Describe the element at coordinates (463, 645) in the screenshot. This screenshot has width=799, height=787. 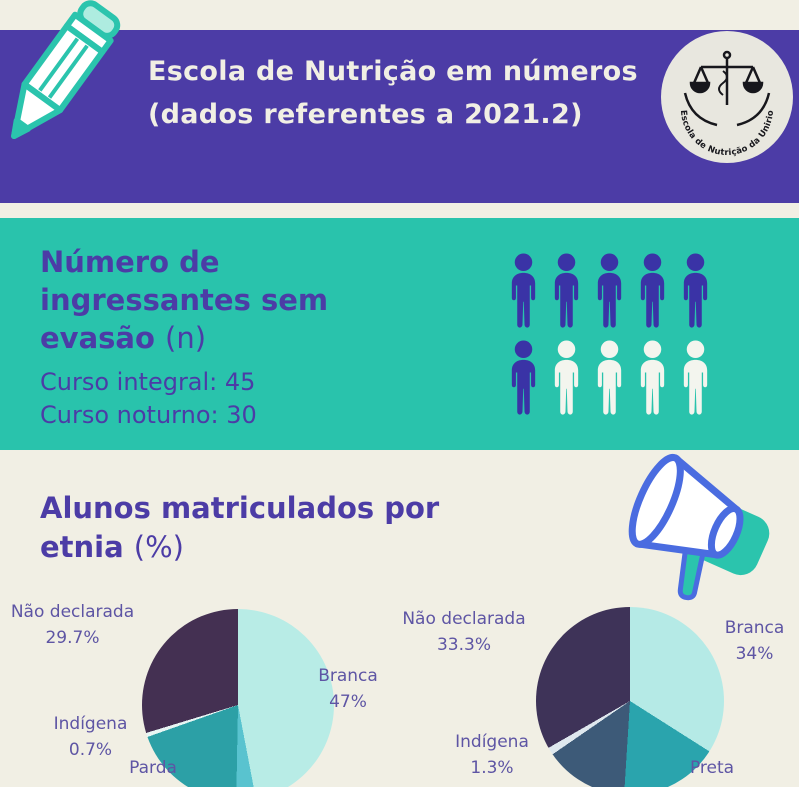
I see `callout-value: 33.3%` at that location.